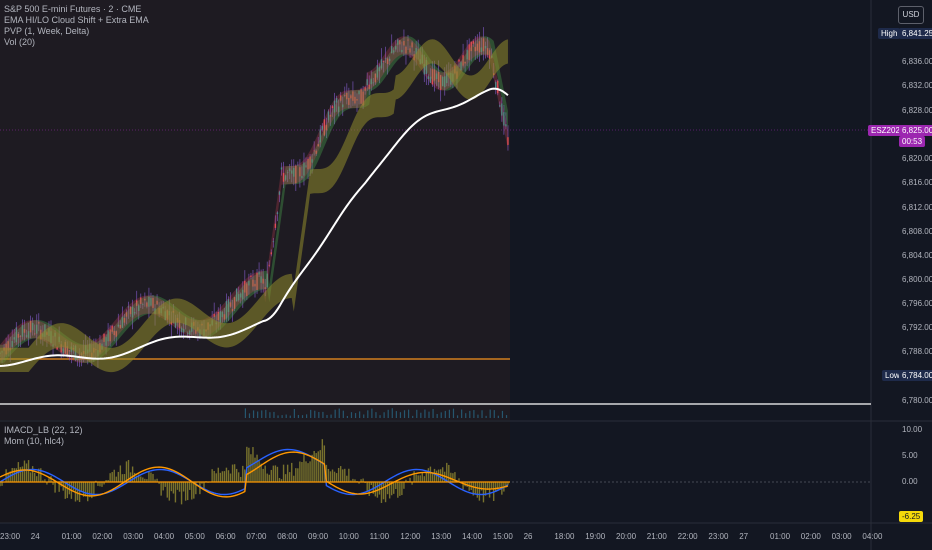 The height and width of the screenshot is (550, 932). Describe the element at coordinates (47, 31) in the screenshot. I see `indicator-pvp: PVP (1, Week, Delta)` at that location.